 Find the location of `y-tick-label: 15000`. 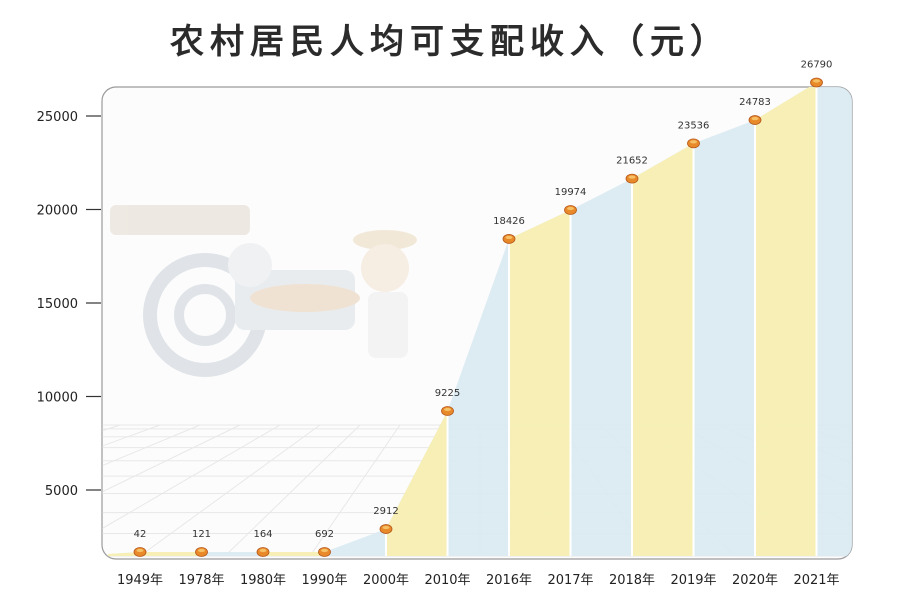

y-tick-label: 15000 is located at coordinates (57, 304).